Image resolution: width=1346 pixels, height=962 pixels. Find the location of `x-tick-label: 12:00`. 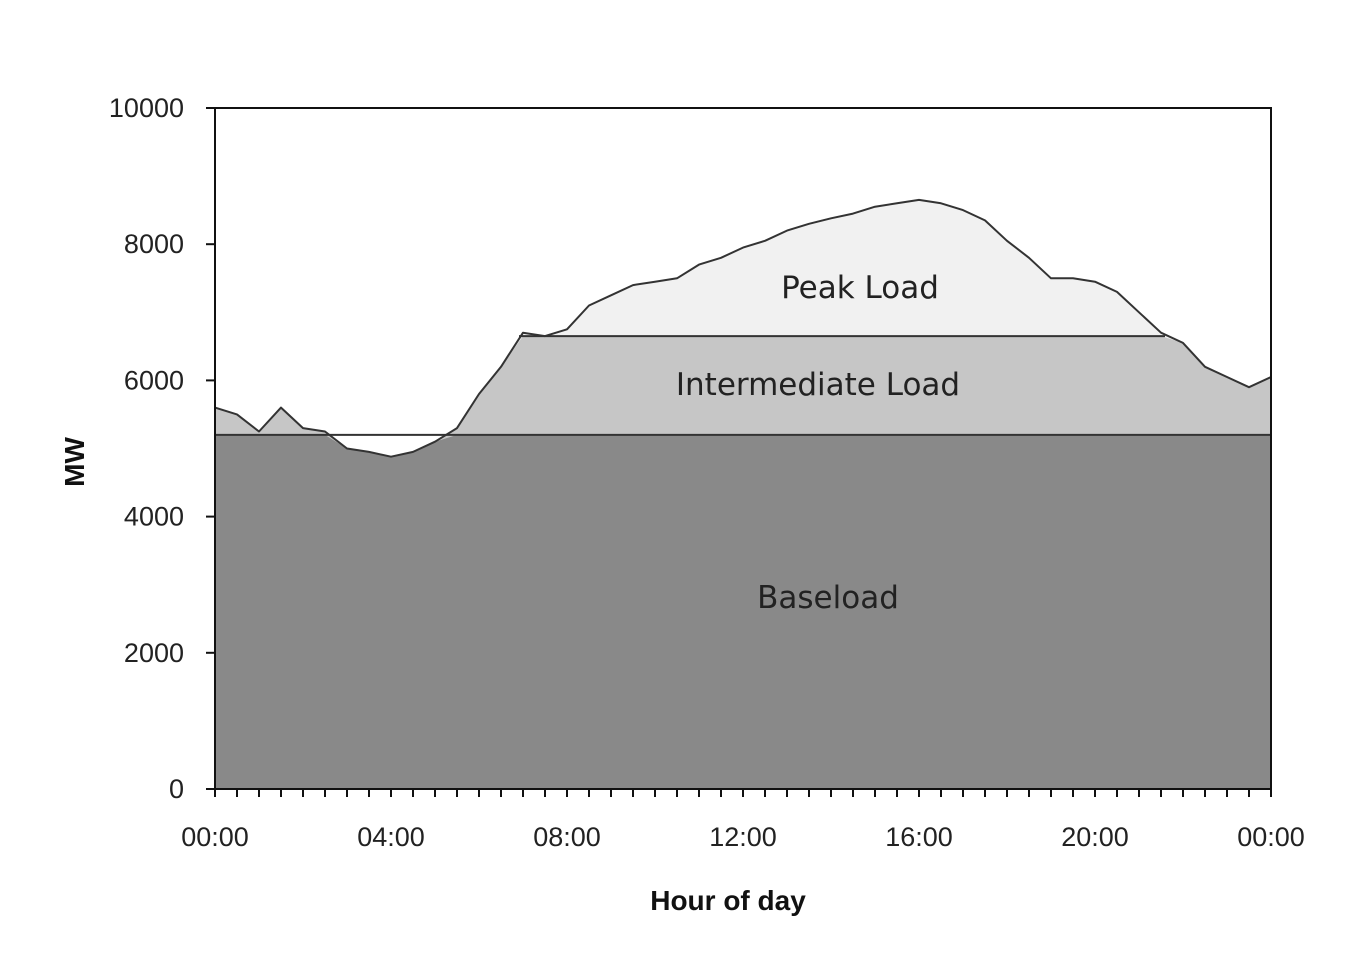

x-tick-label: 12:00 is located at coordinates (743, 837).